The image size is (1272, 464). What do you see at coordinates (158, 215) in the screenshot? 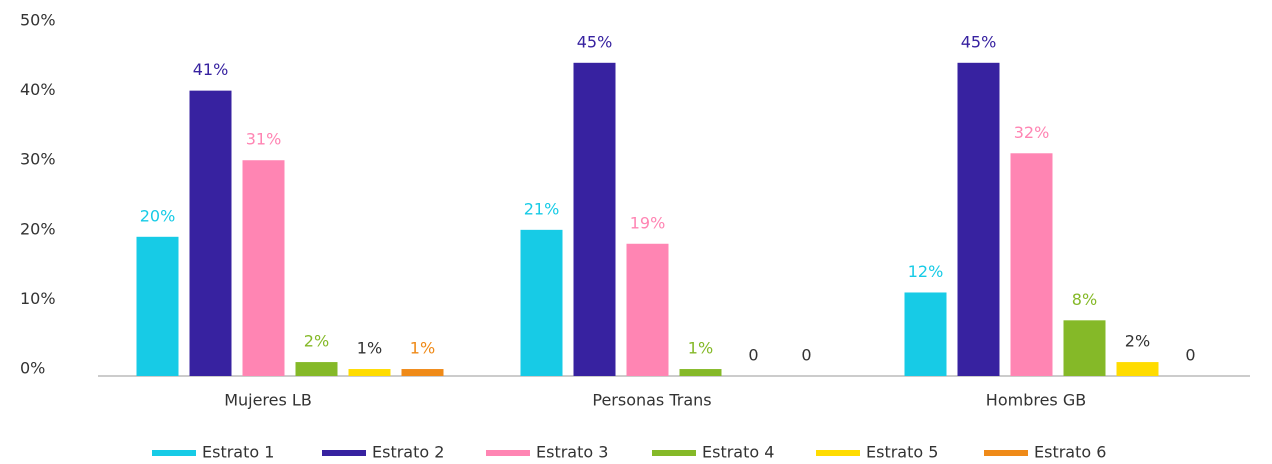
I see `data-label: 20%` at bounding box center [158, 215].